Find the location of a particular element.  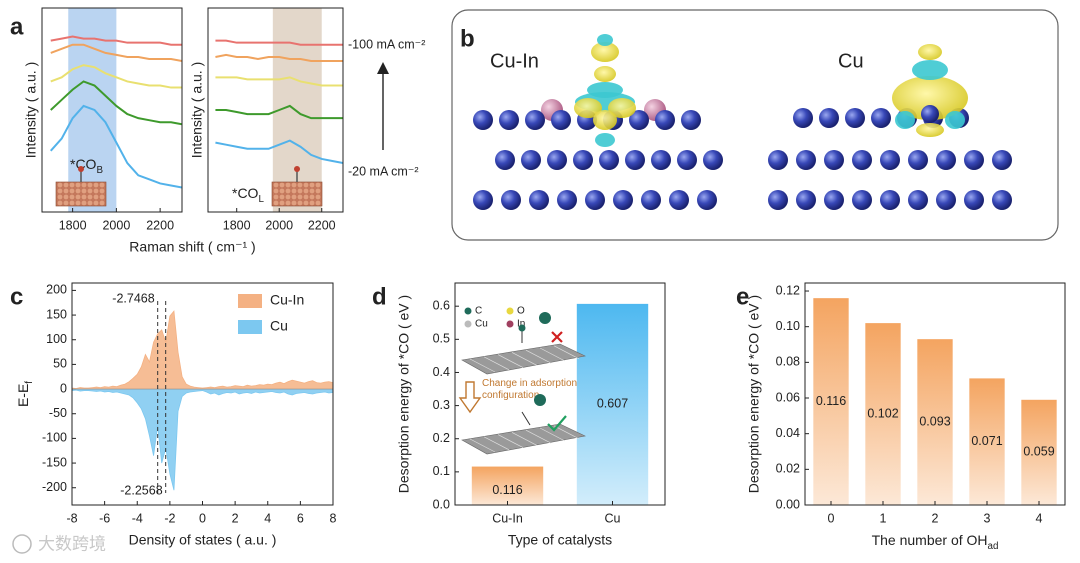

x-tick-label: -8 is located at coordinates (71, 518).